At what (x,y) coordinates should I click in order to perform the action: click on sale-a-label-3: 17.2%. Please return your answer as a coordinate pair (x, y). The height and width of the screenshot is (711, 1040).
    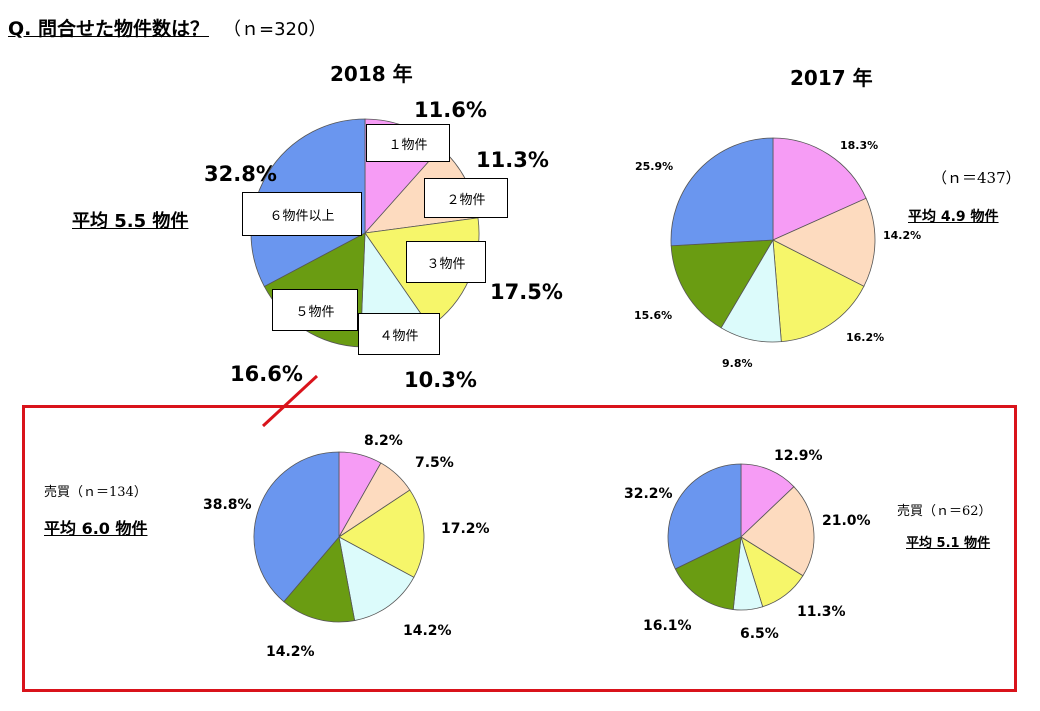
    Looking at the image, I should click on (465, 529).